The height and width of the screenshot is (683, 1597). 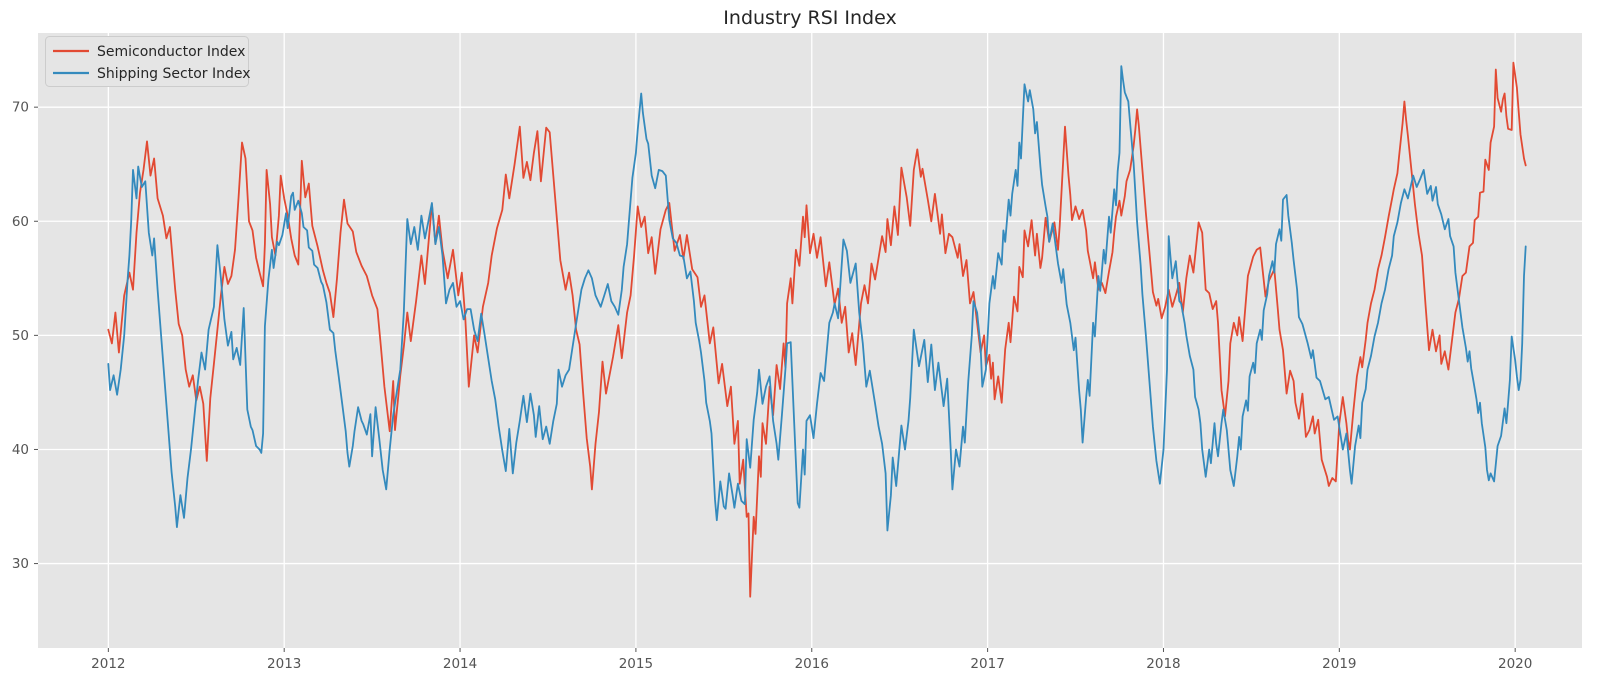 I want to click on legend-item: Semiconductor Index, so click(x=149, y=52).